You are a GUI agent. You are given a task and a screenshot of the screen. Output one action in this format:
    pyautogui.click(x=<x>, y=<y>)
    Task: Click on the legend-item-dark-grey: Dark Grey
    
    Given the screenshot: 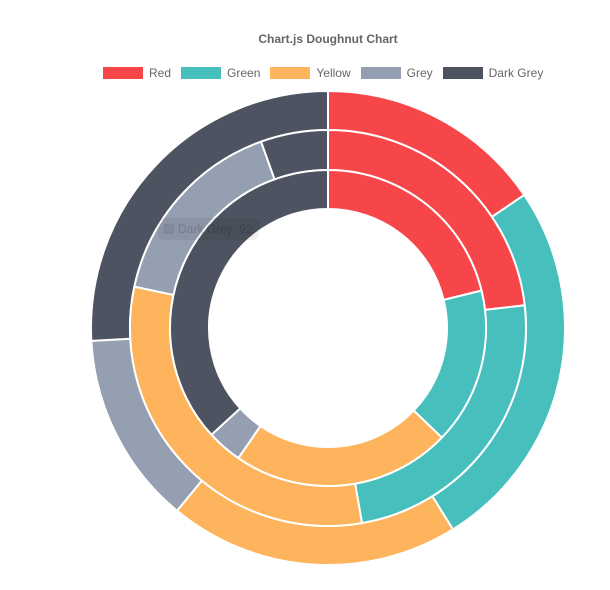 What is the action you would take?
    pyautogui.click(x=493, y=73)
    